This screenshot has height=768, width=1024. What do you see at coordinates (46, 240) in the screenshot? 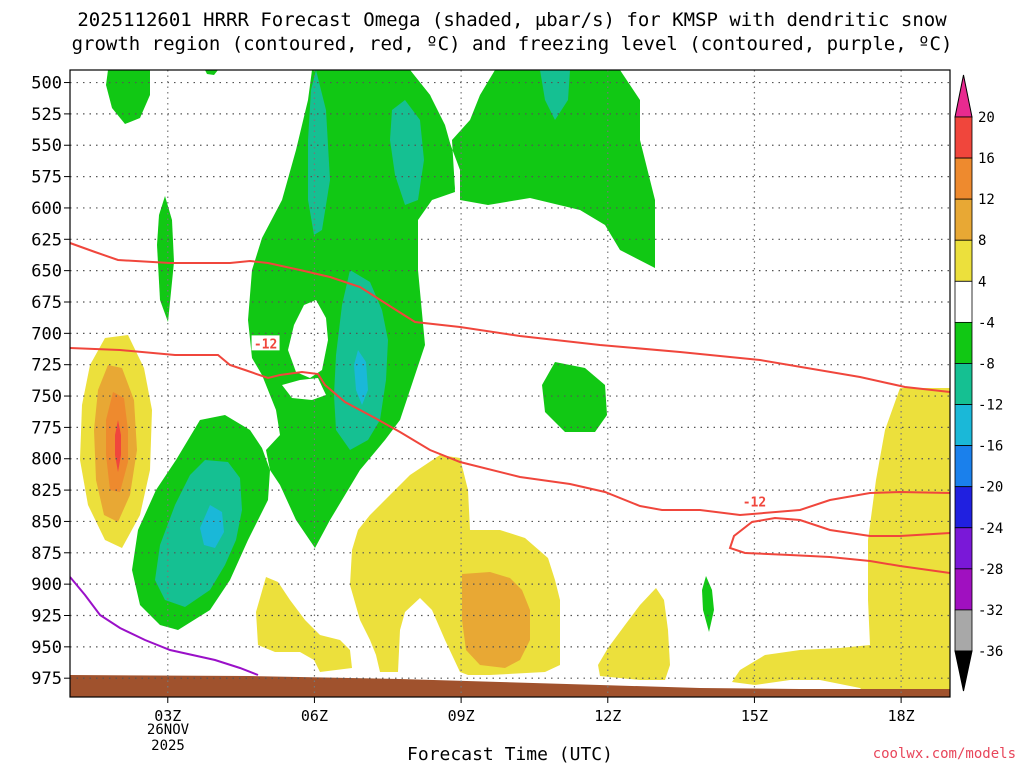
I see `y-tick-label: 625` at bounding box center [46, 240].